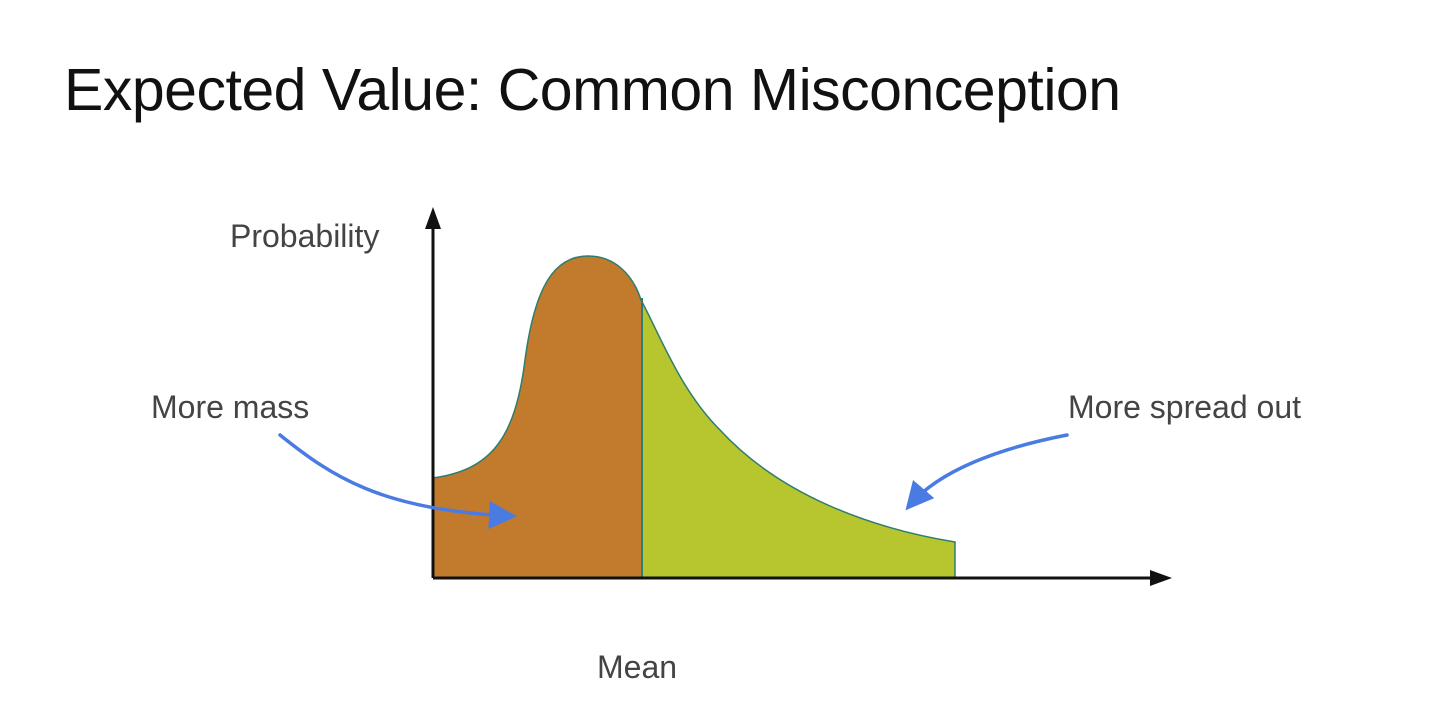  I want to click on left-region-more-mass, so click(537, 417).